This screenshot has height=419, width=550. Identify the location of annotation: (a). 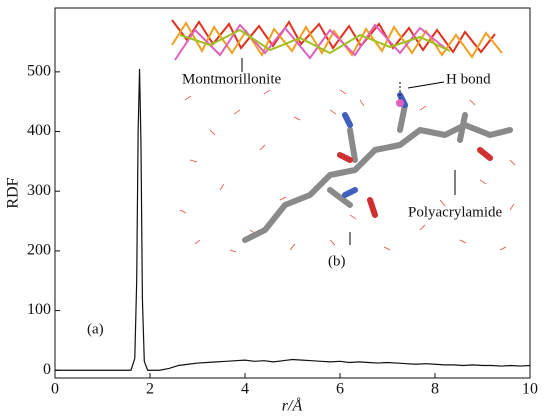
(95, 329).